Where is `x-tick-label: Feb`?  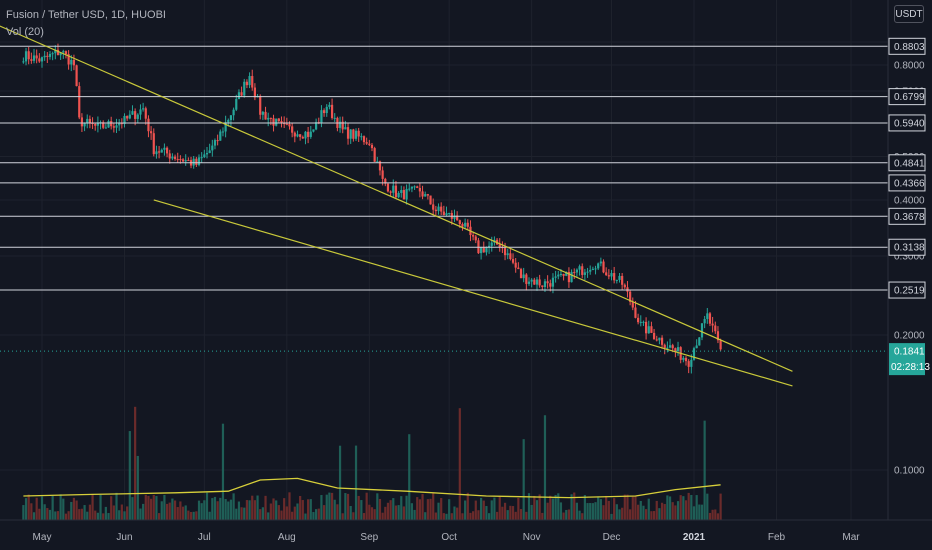
x-tick-label: Feb is located at coordinates (777, 537).